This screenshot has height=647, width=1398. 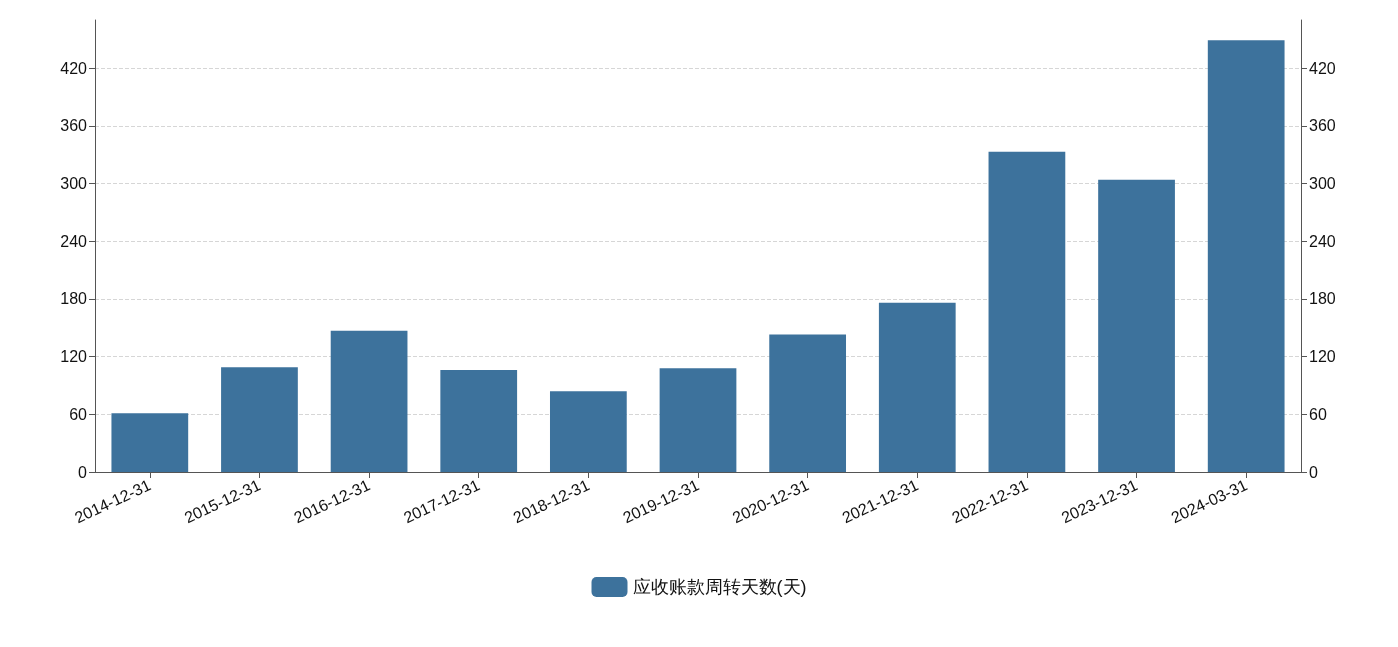 I want to click on y2-tick-label: 0, so click(x=1313, y=472).